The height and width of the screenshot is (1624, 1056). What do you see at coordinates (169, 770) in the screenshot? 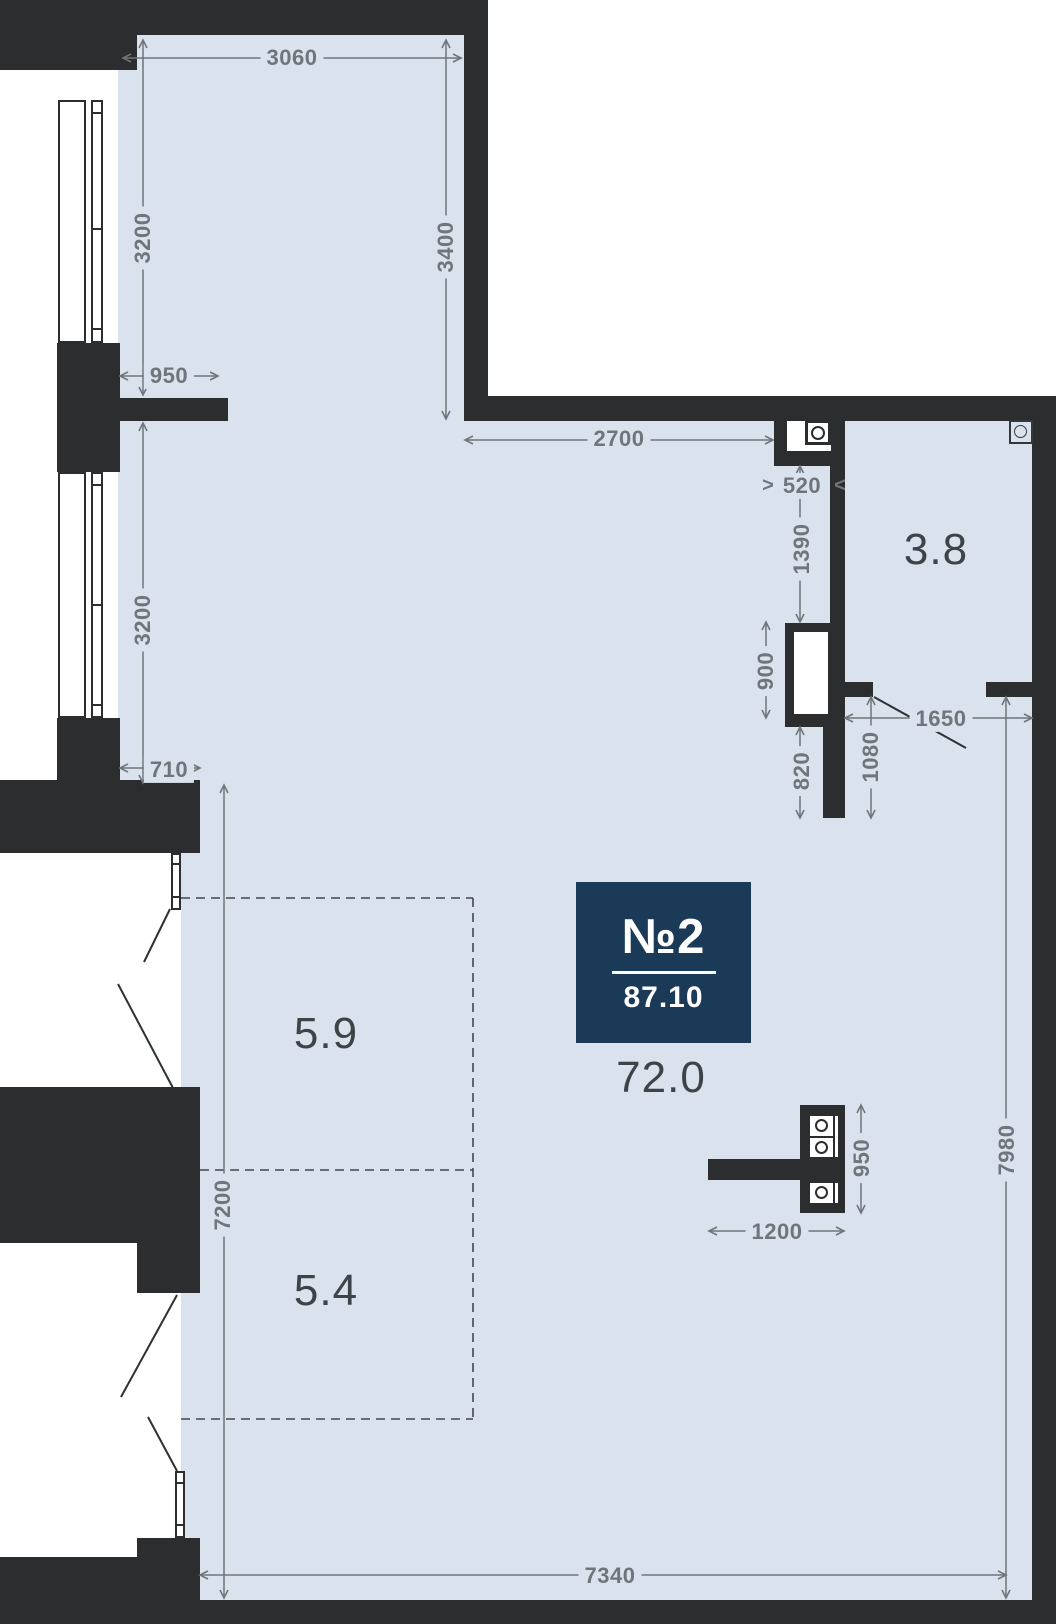
I see `dim-label-710: 710` at bounding box center [169, 770].